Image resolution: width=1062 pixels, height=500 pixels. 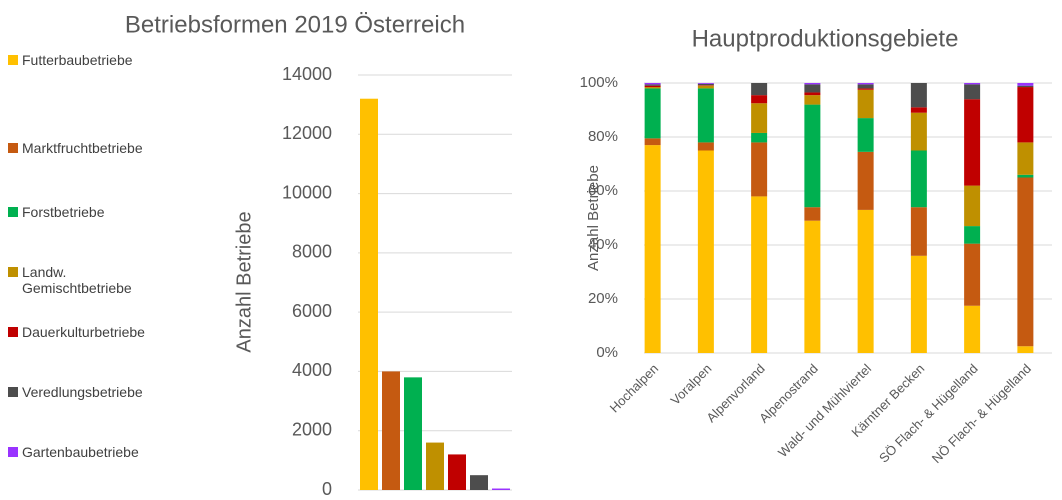 What do you see at coordinates (82, 392) in the screenshot?
I see `legend-label: Veredlungsbetriebe` at bounding box center [82, 392].